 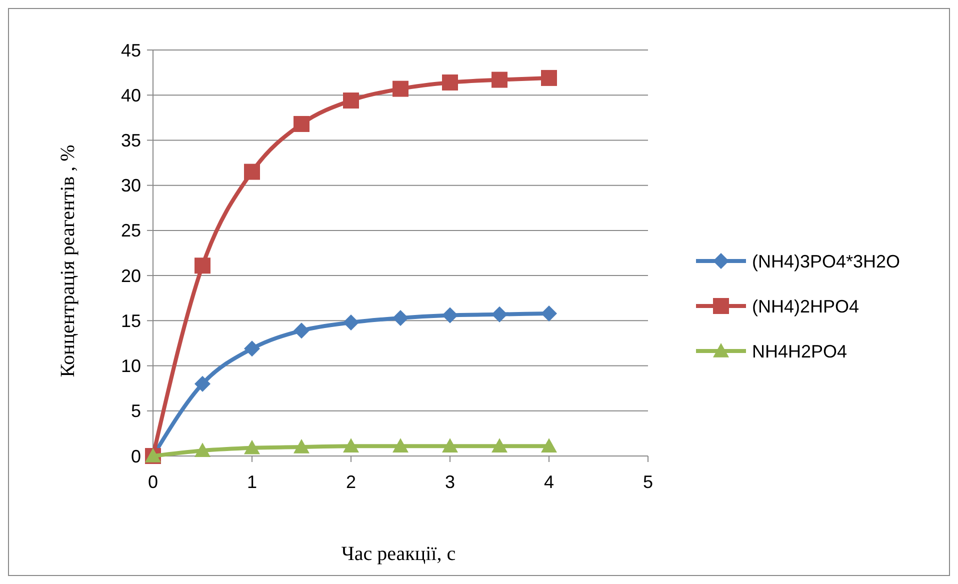 I want to click on y-tick-label: 25, so click(x=130, y=230).